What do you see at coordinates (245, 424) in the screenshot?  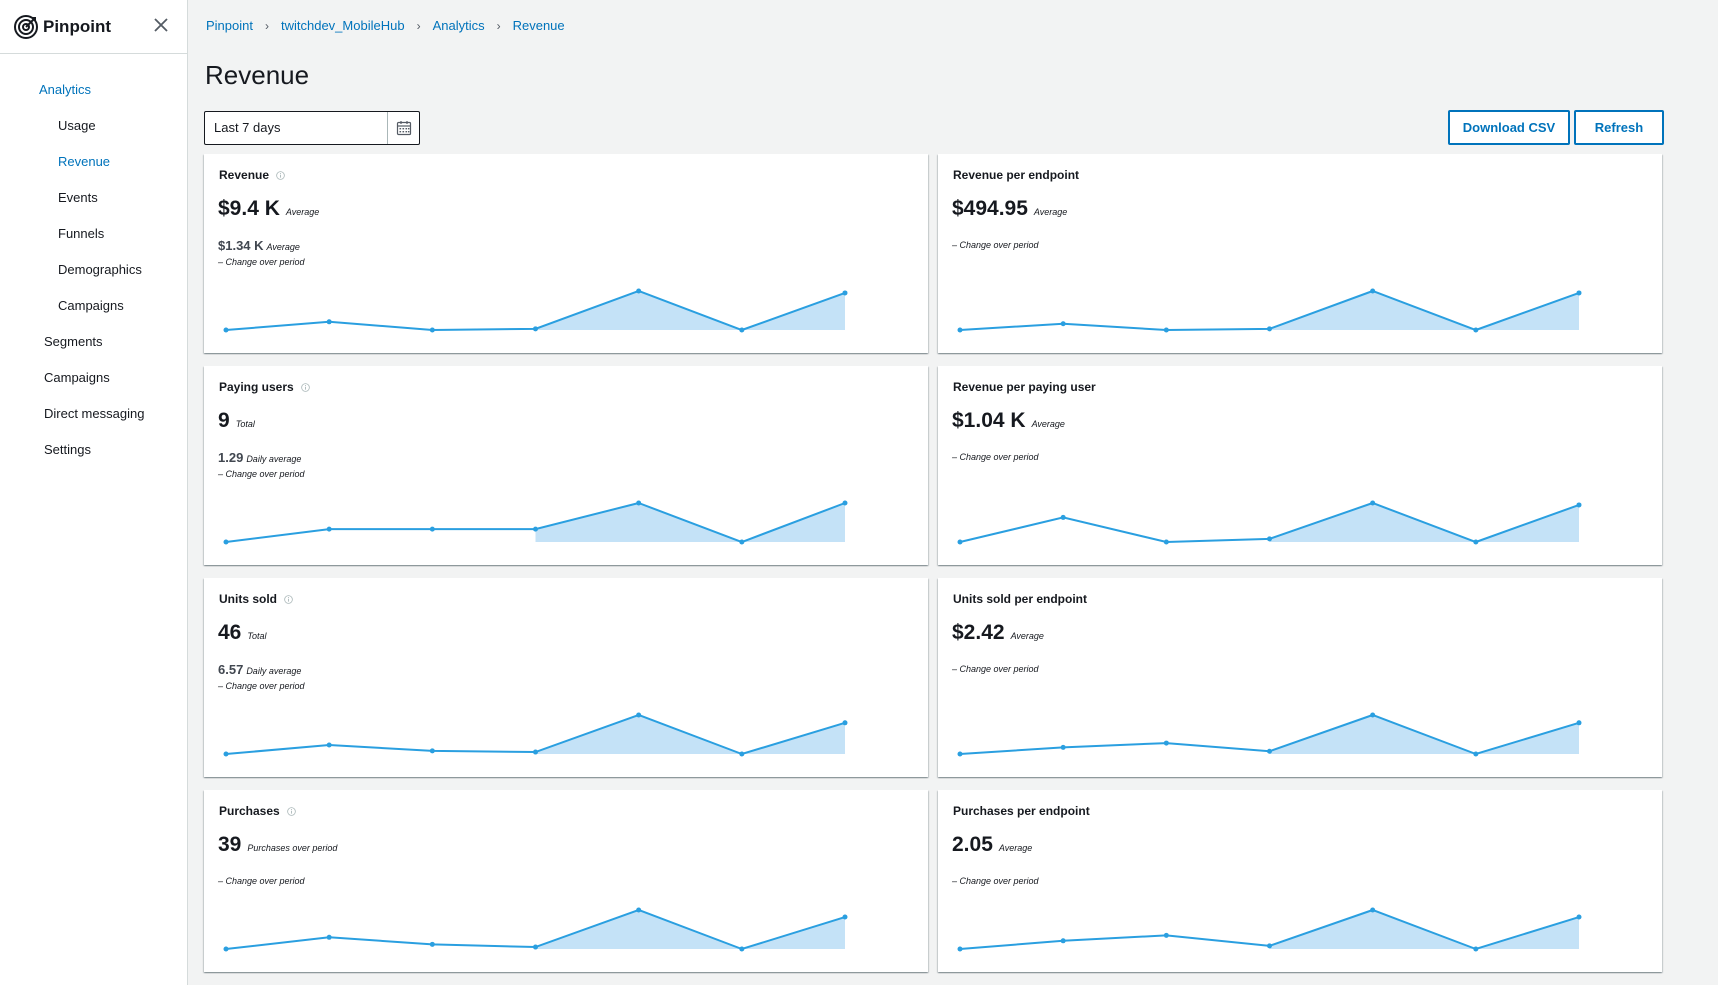 I see `metric-unit: Total` at bounding box center [245, 424].